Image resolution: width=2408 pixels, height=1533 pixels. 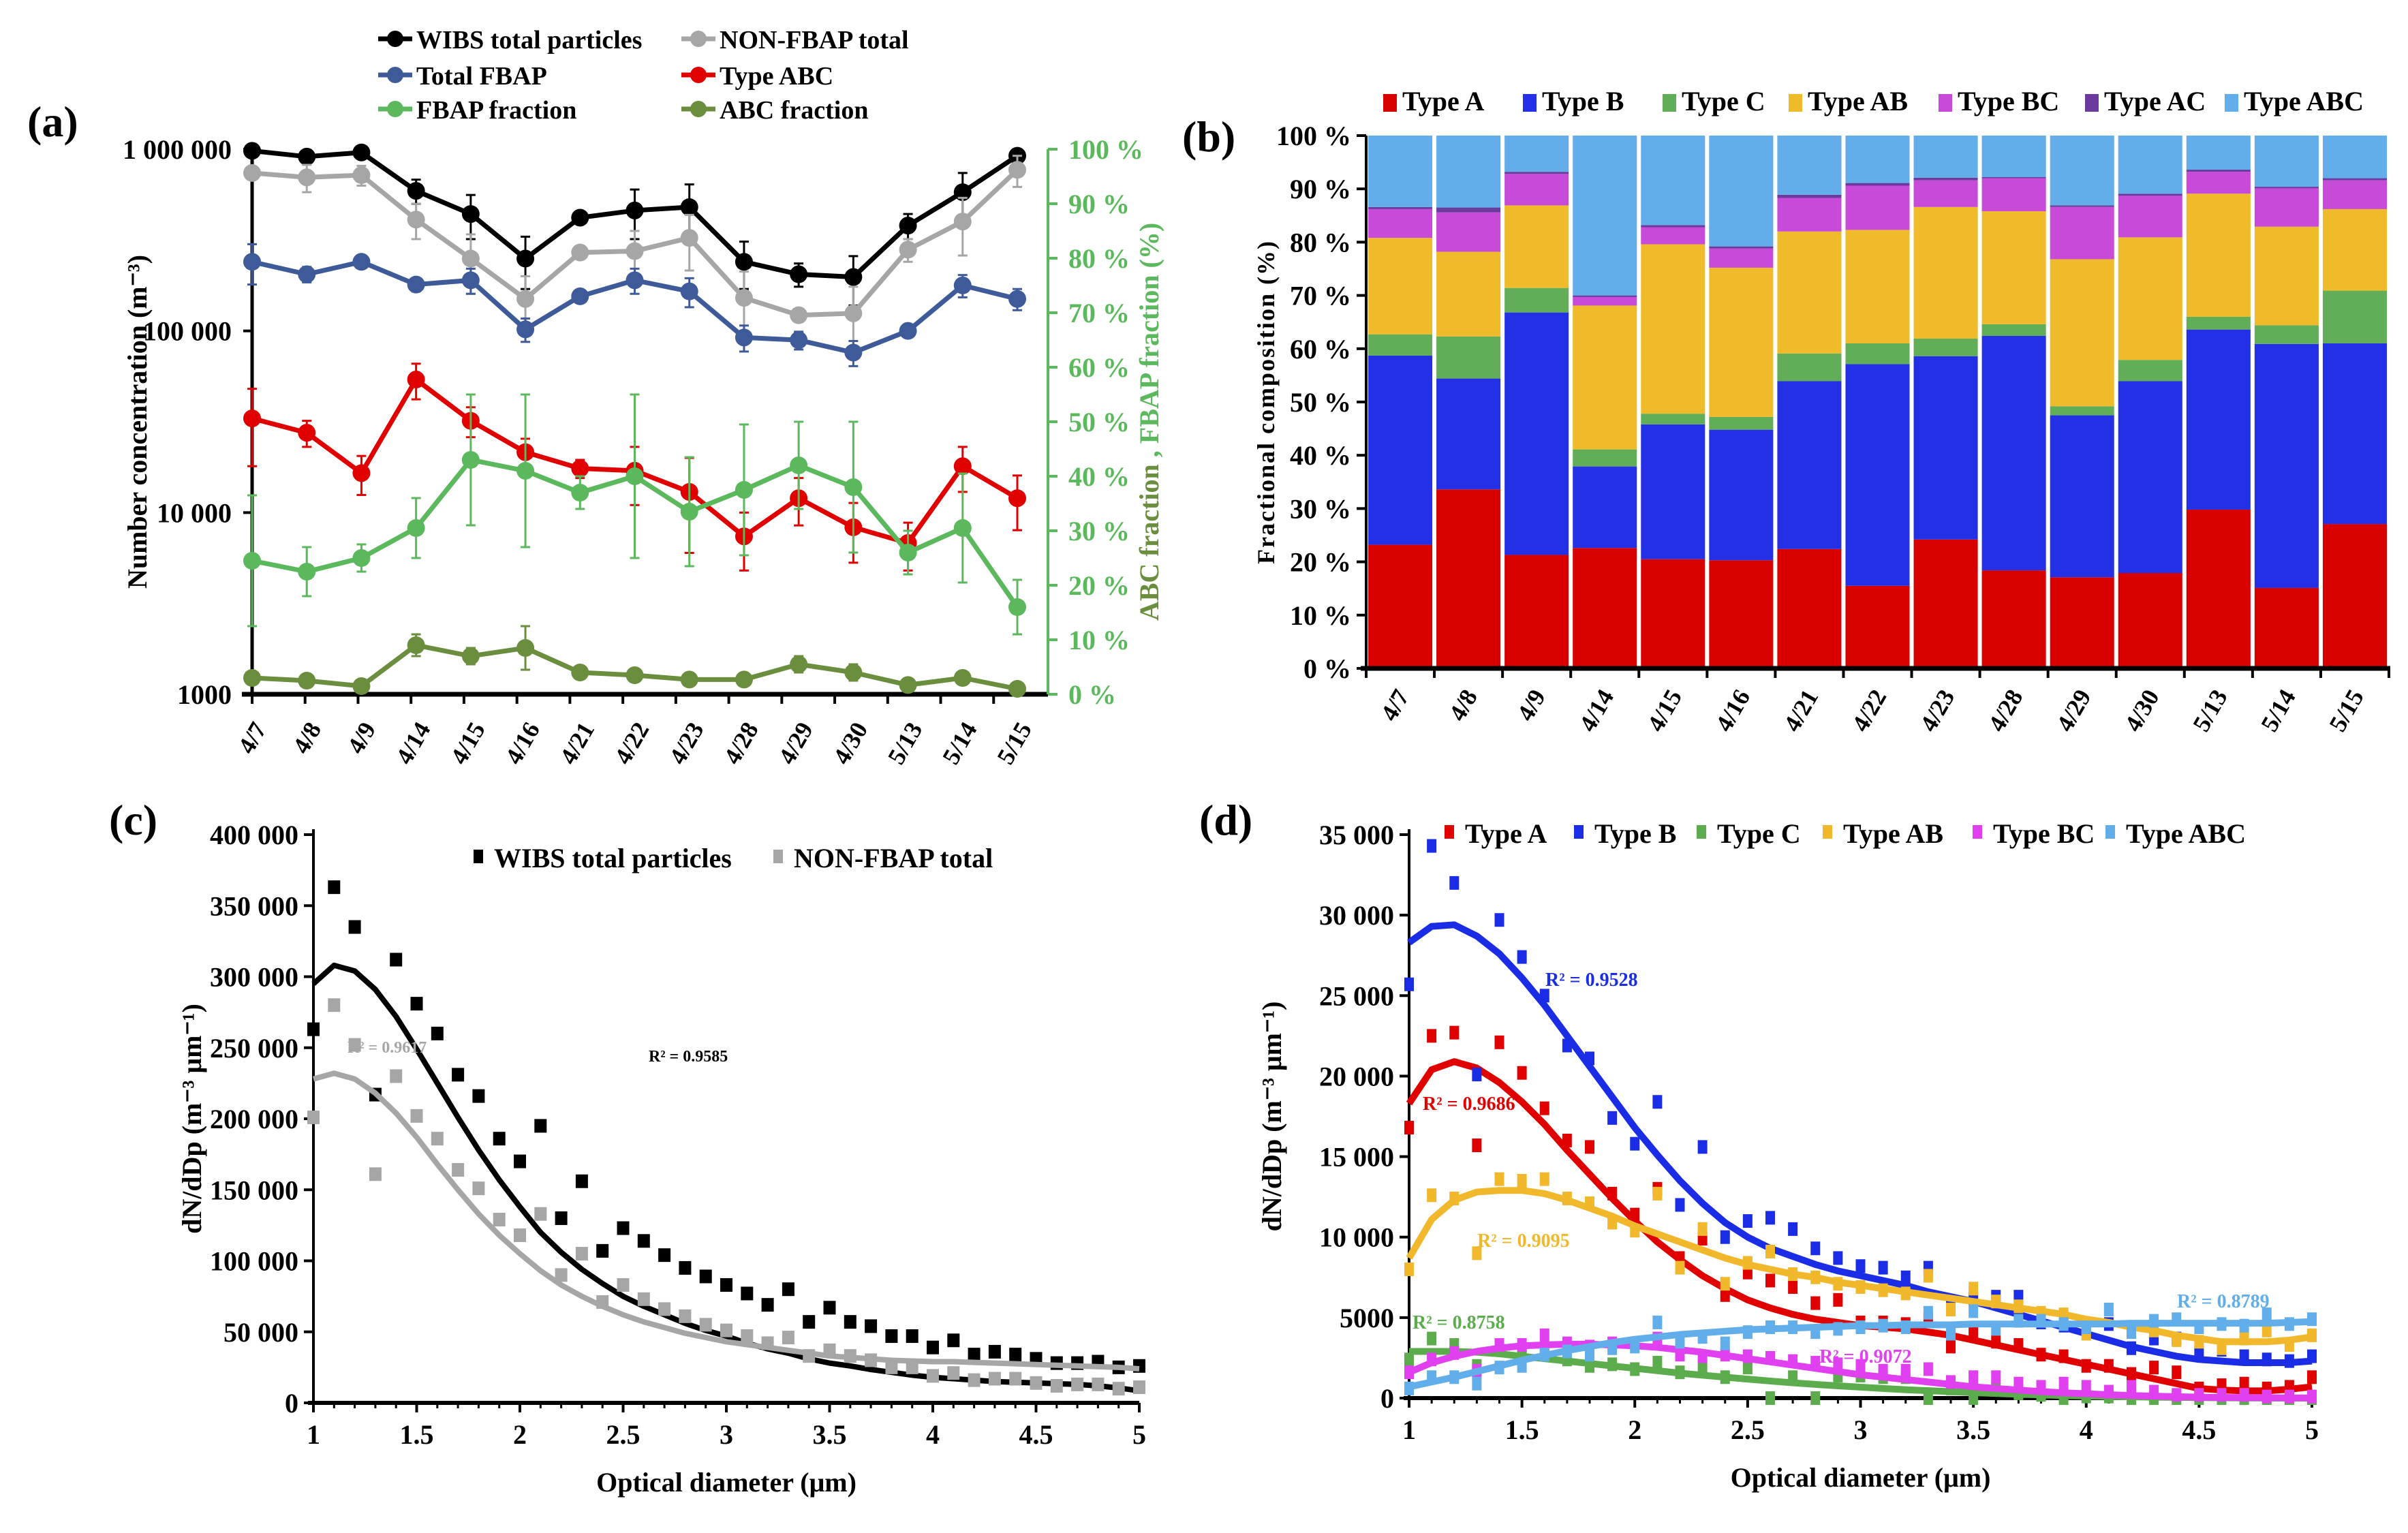 I want to click on b-x-tick-label: 4/7, so click(x=1395, y=705).